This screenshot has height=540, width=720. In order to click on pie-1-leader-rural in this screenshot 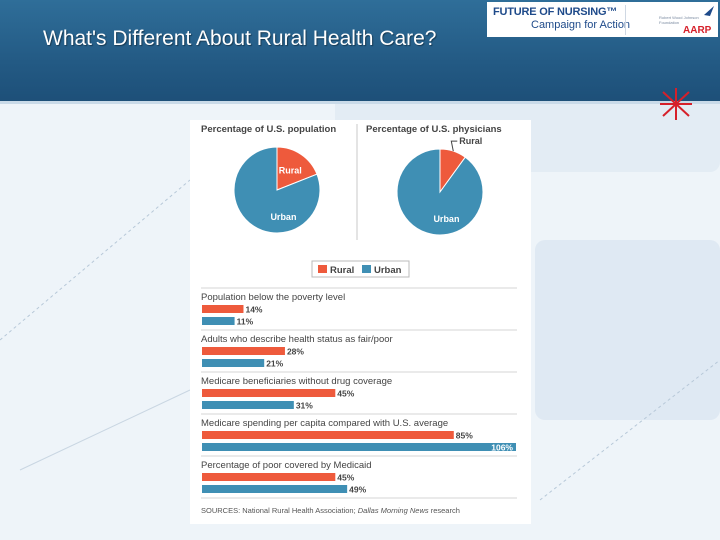, I will do `click(454, 146)`.